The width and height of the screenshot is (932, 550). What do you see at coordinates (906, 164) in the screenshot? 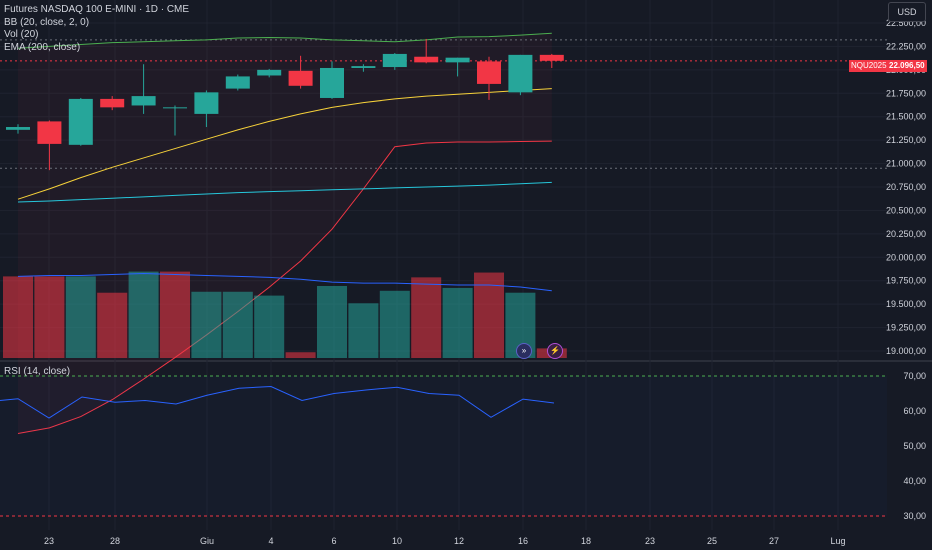
I see `y-tick-label: 21.000,00` at bounding box center [906, 164].